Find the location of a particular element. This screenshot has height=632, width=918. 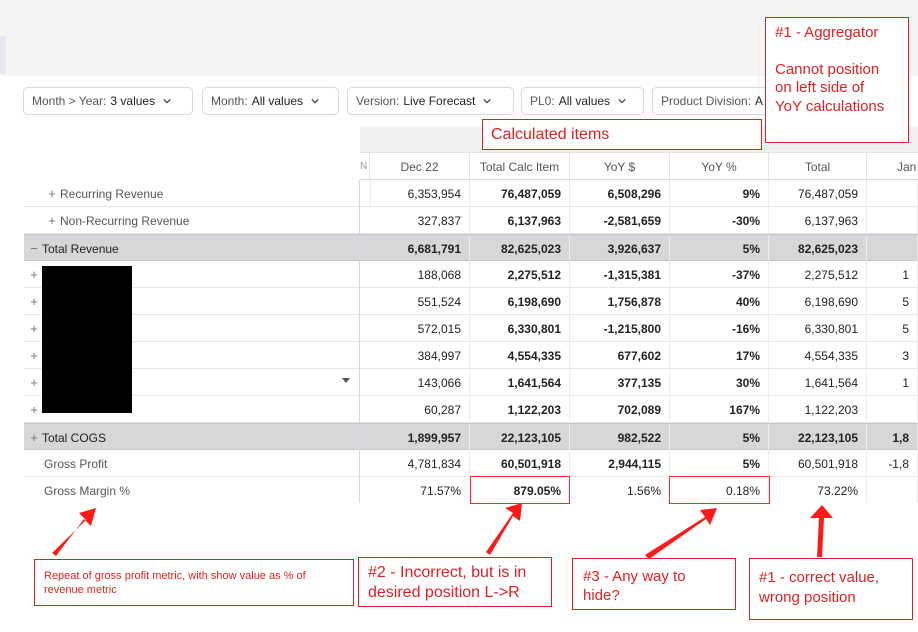

cell-dec22: 71.57% is located at coordinates (420, 490).